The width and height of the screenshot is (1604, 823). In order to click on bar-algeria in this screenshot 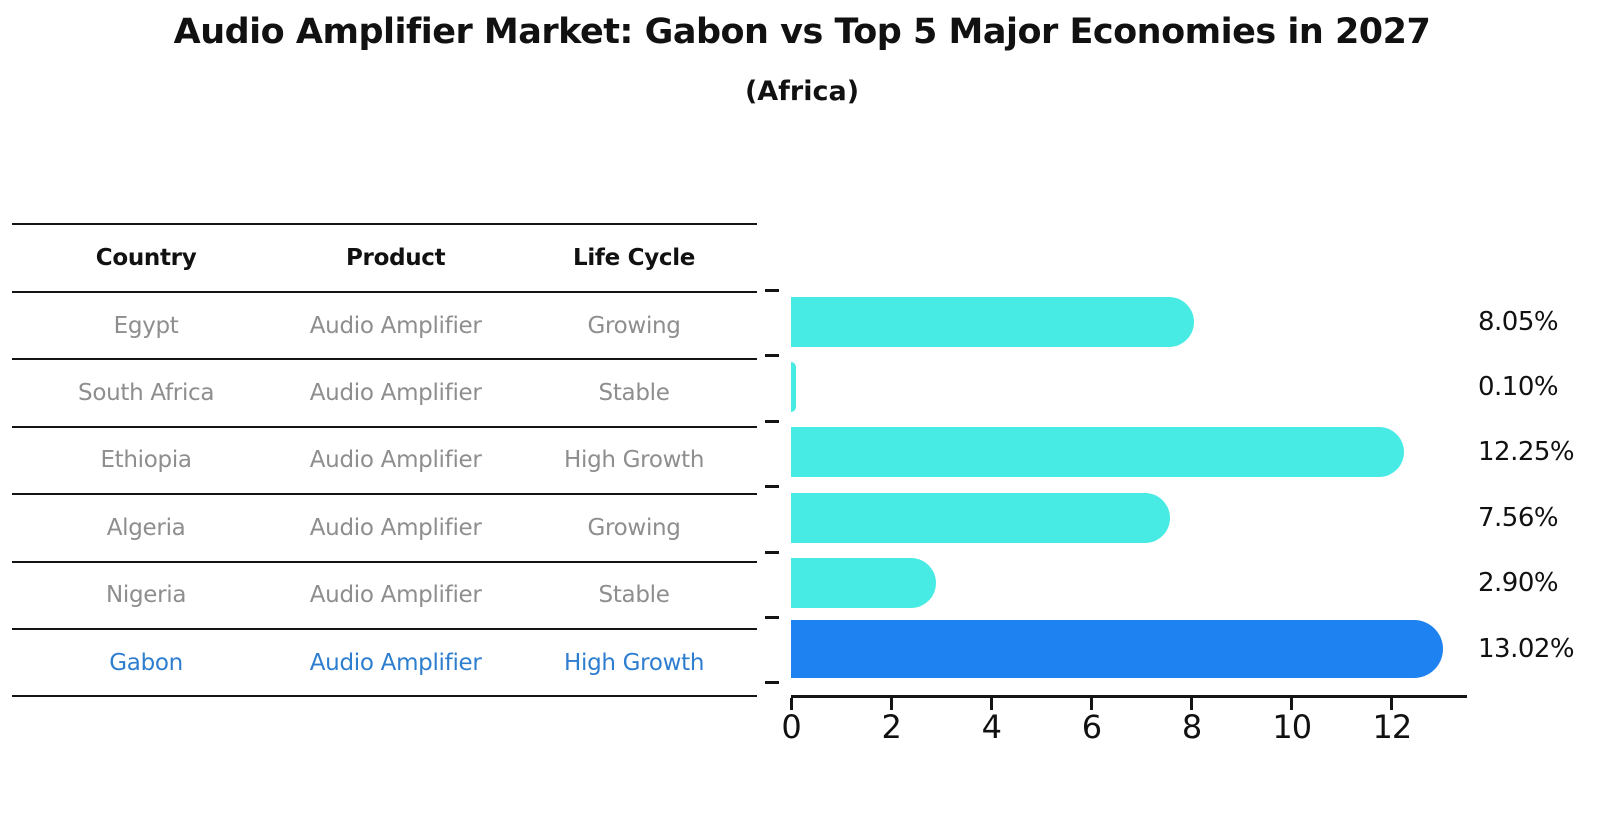, I will do `click(980, 518)`.